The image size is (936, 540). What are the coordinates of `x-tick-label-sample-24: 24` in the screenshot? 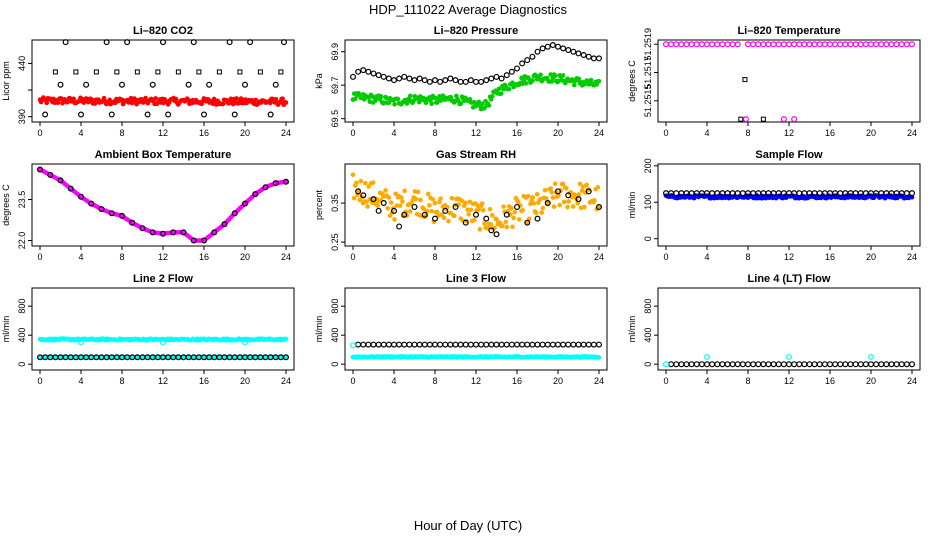 It's located at (912, 257).